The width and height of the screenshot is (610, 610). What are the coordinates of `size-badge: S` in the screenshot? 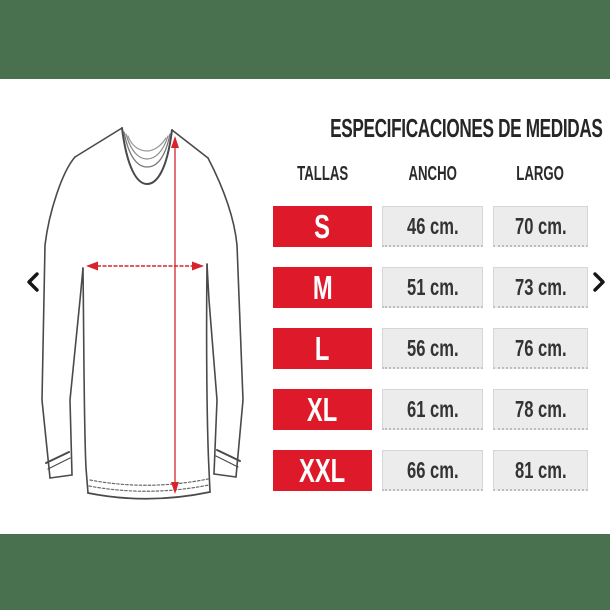 It's located at (322, 226).